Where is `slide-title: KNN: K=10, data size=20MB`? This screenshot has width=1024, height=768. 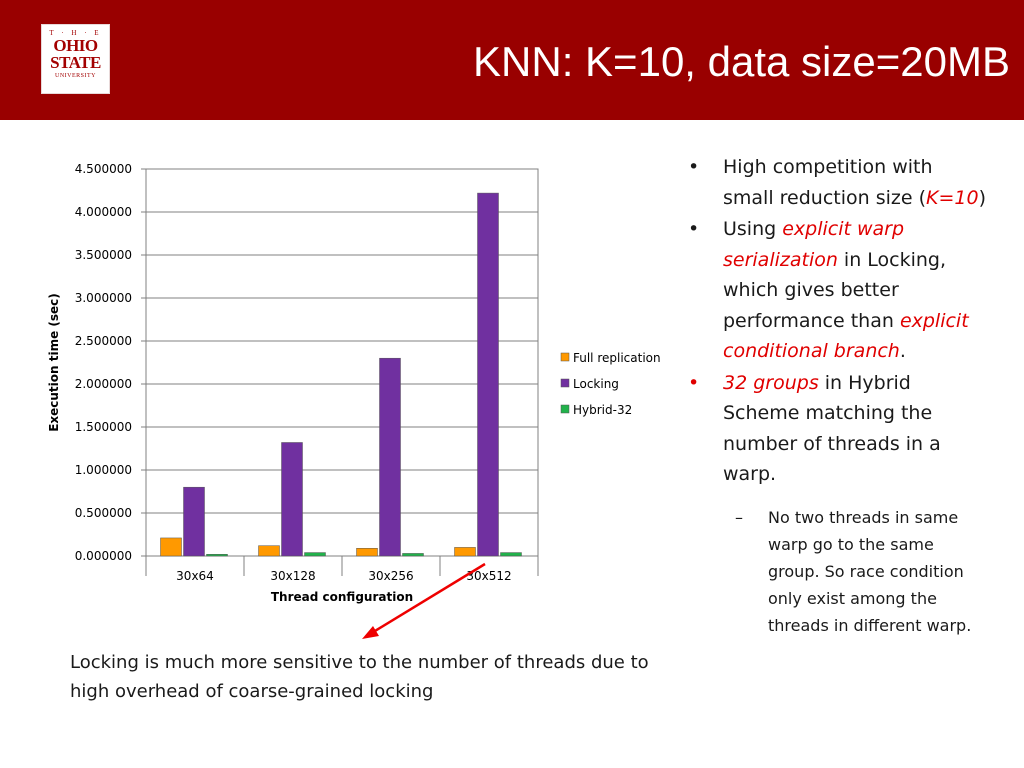 slide-title: KNN: K=10, data size=20MB is located at coordinates (741, 61).